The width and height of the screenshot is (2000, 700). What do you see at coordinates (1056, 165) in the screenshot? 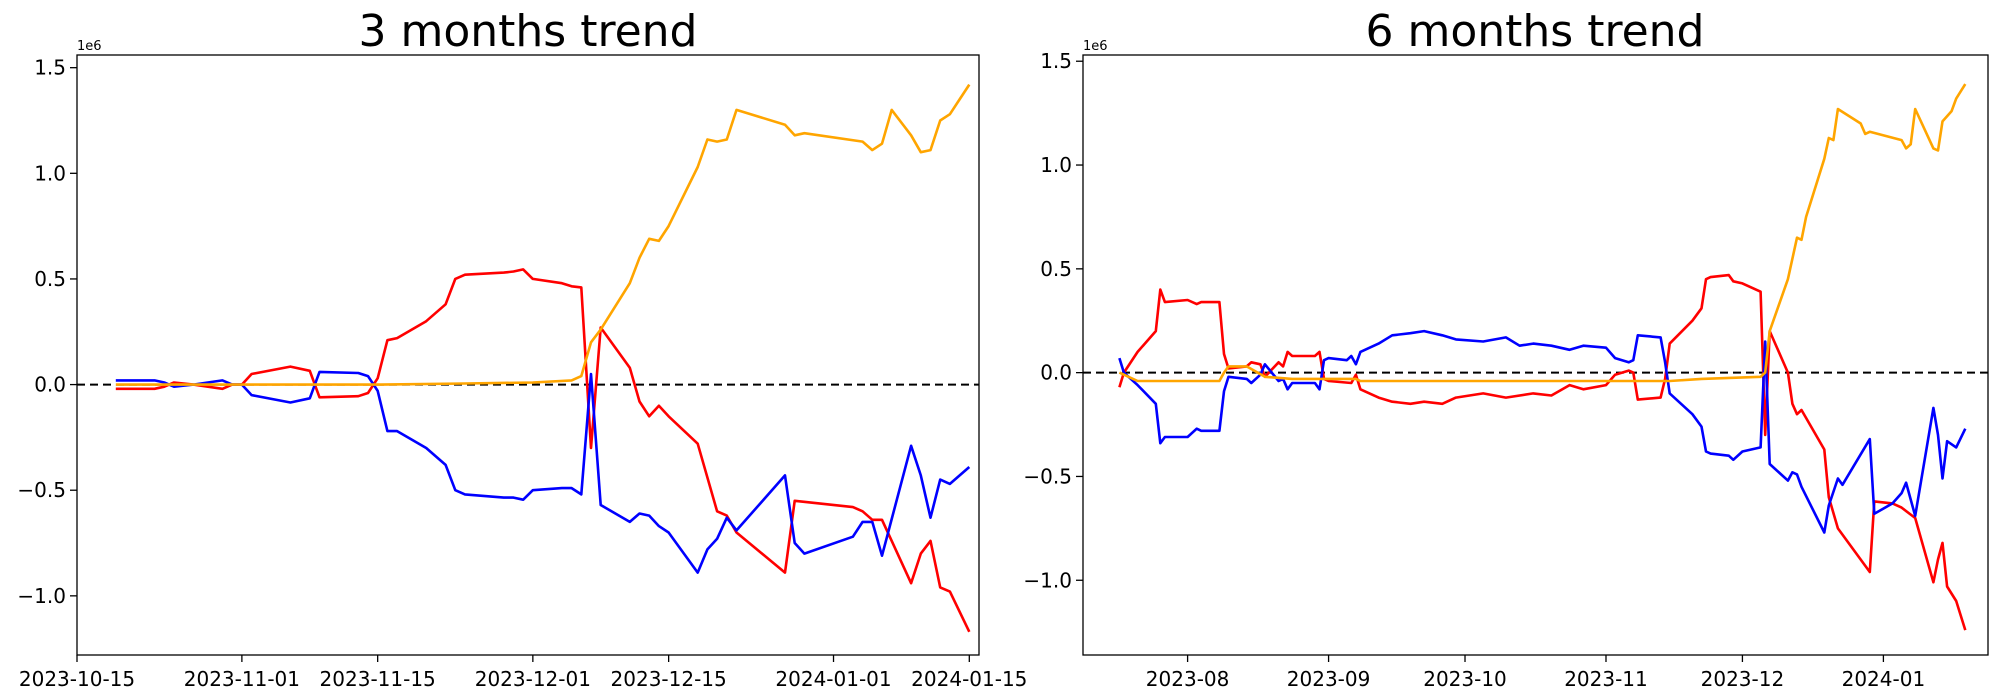
I see `right-y-tick-label: 1.0` at bounding box center [1056, 165].